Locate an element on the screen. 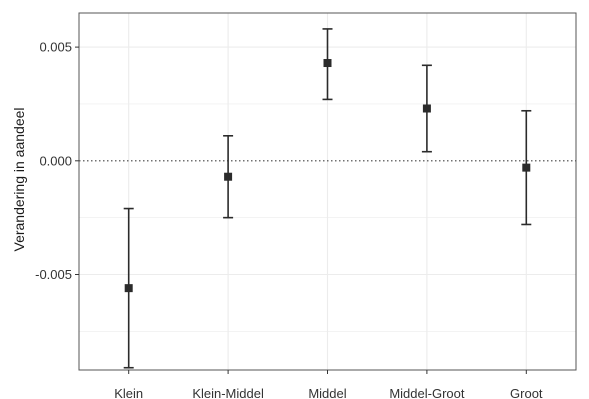 Image resolution: width=589 pixels, height=399 pixels. y-tick-label: 0.000 is located at coordinates (55, 160).